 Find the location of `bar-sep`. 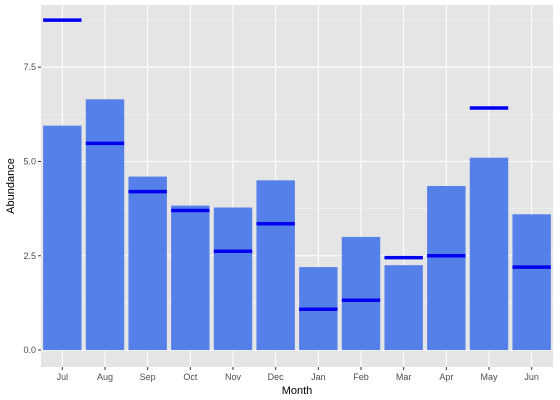

bar-sep is located at coordinates (147, 263).